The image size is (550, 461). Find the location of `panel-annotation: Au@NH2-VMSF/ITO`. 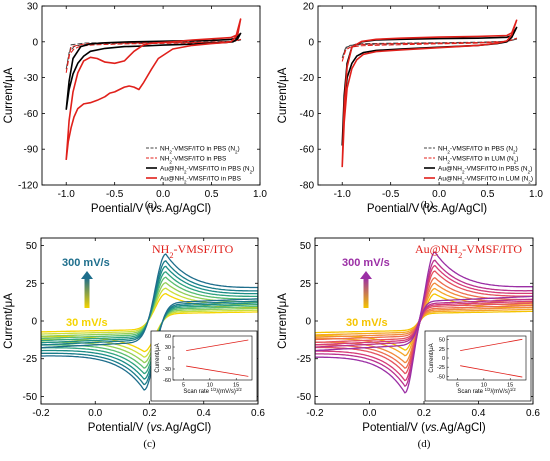

panel-annotation: Au@NH2-VMSF/ITO is located at coordinates (468, 251).